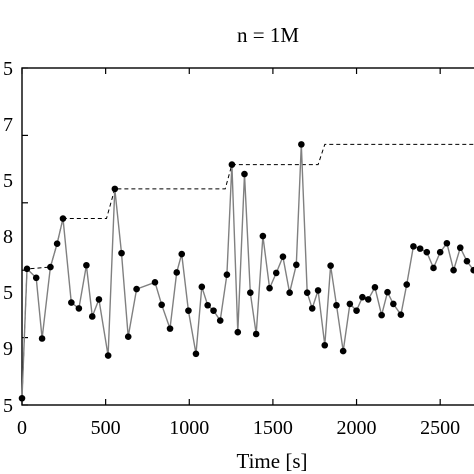 This screenshot has height=474, width=474. I want to click on chart-title: n = 1M, so click(268, 35).